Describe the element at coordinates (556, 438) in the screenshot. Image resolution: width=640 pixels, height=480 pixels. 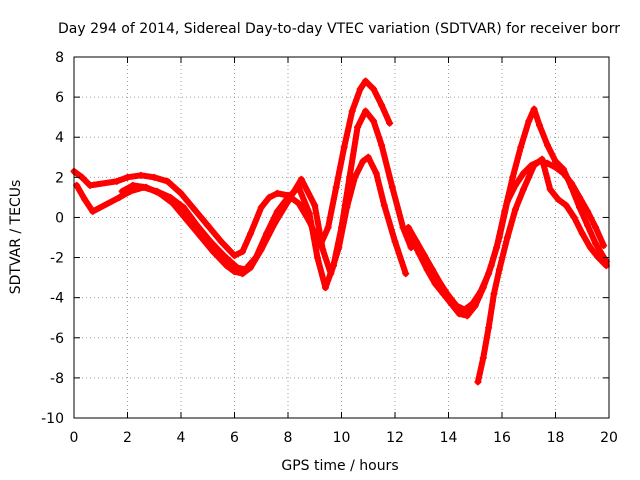
I see `x-tick-label: 18` at that location.